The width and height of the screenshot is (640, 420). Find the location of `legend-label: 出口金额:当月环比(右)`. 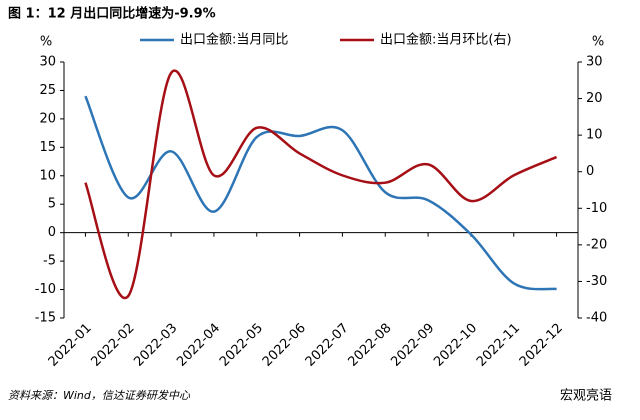

legend-label: 出口金额:当月环比(右) is located at coordinates (446, 40).